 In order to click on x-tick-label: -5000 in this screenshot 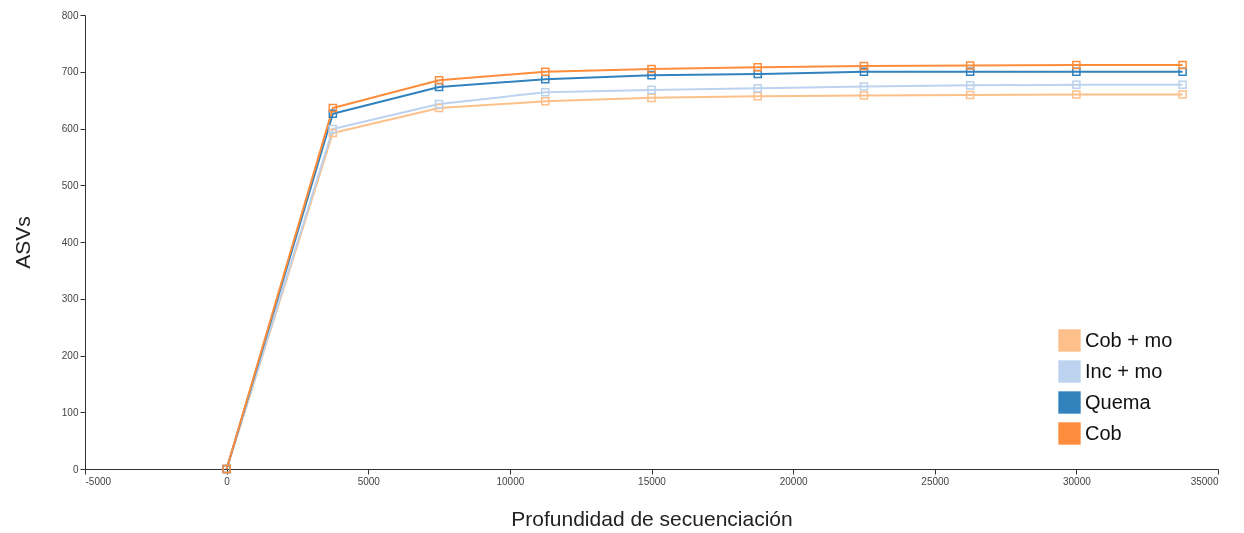, I will do `click(98, 481)`.